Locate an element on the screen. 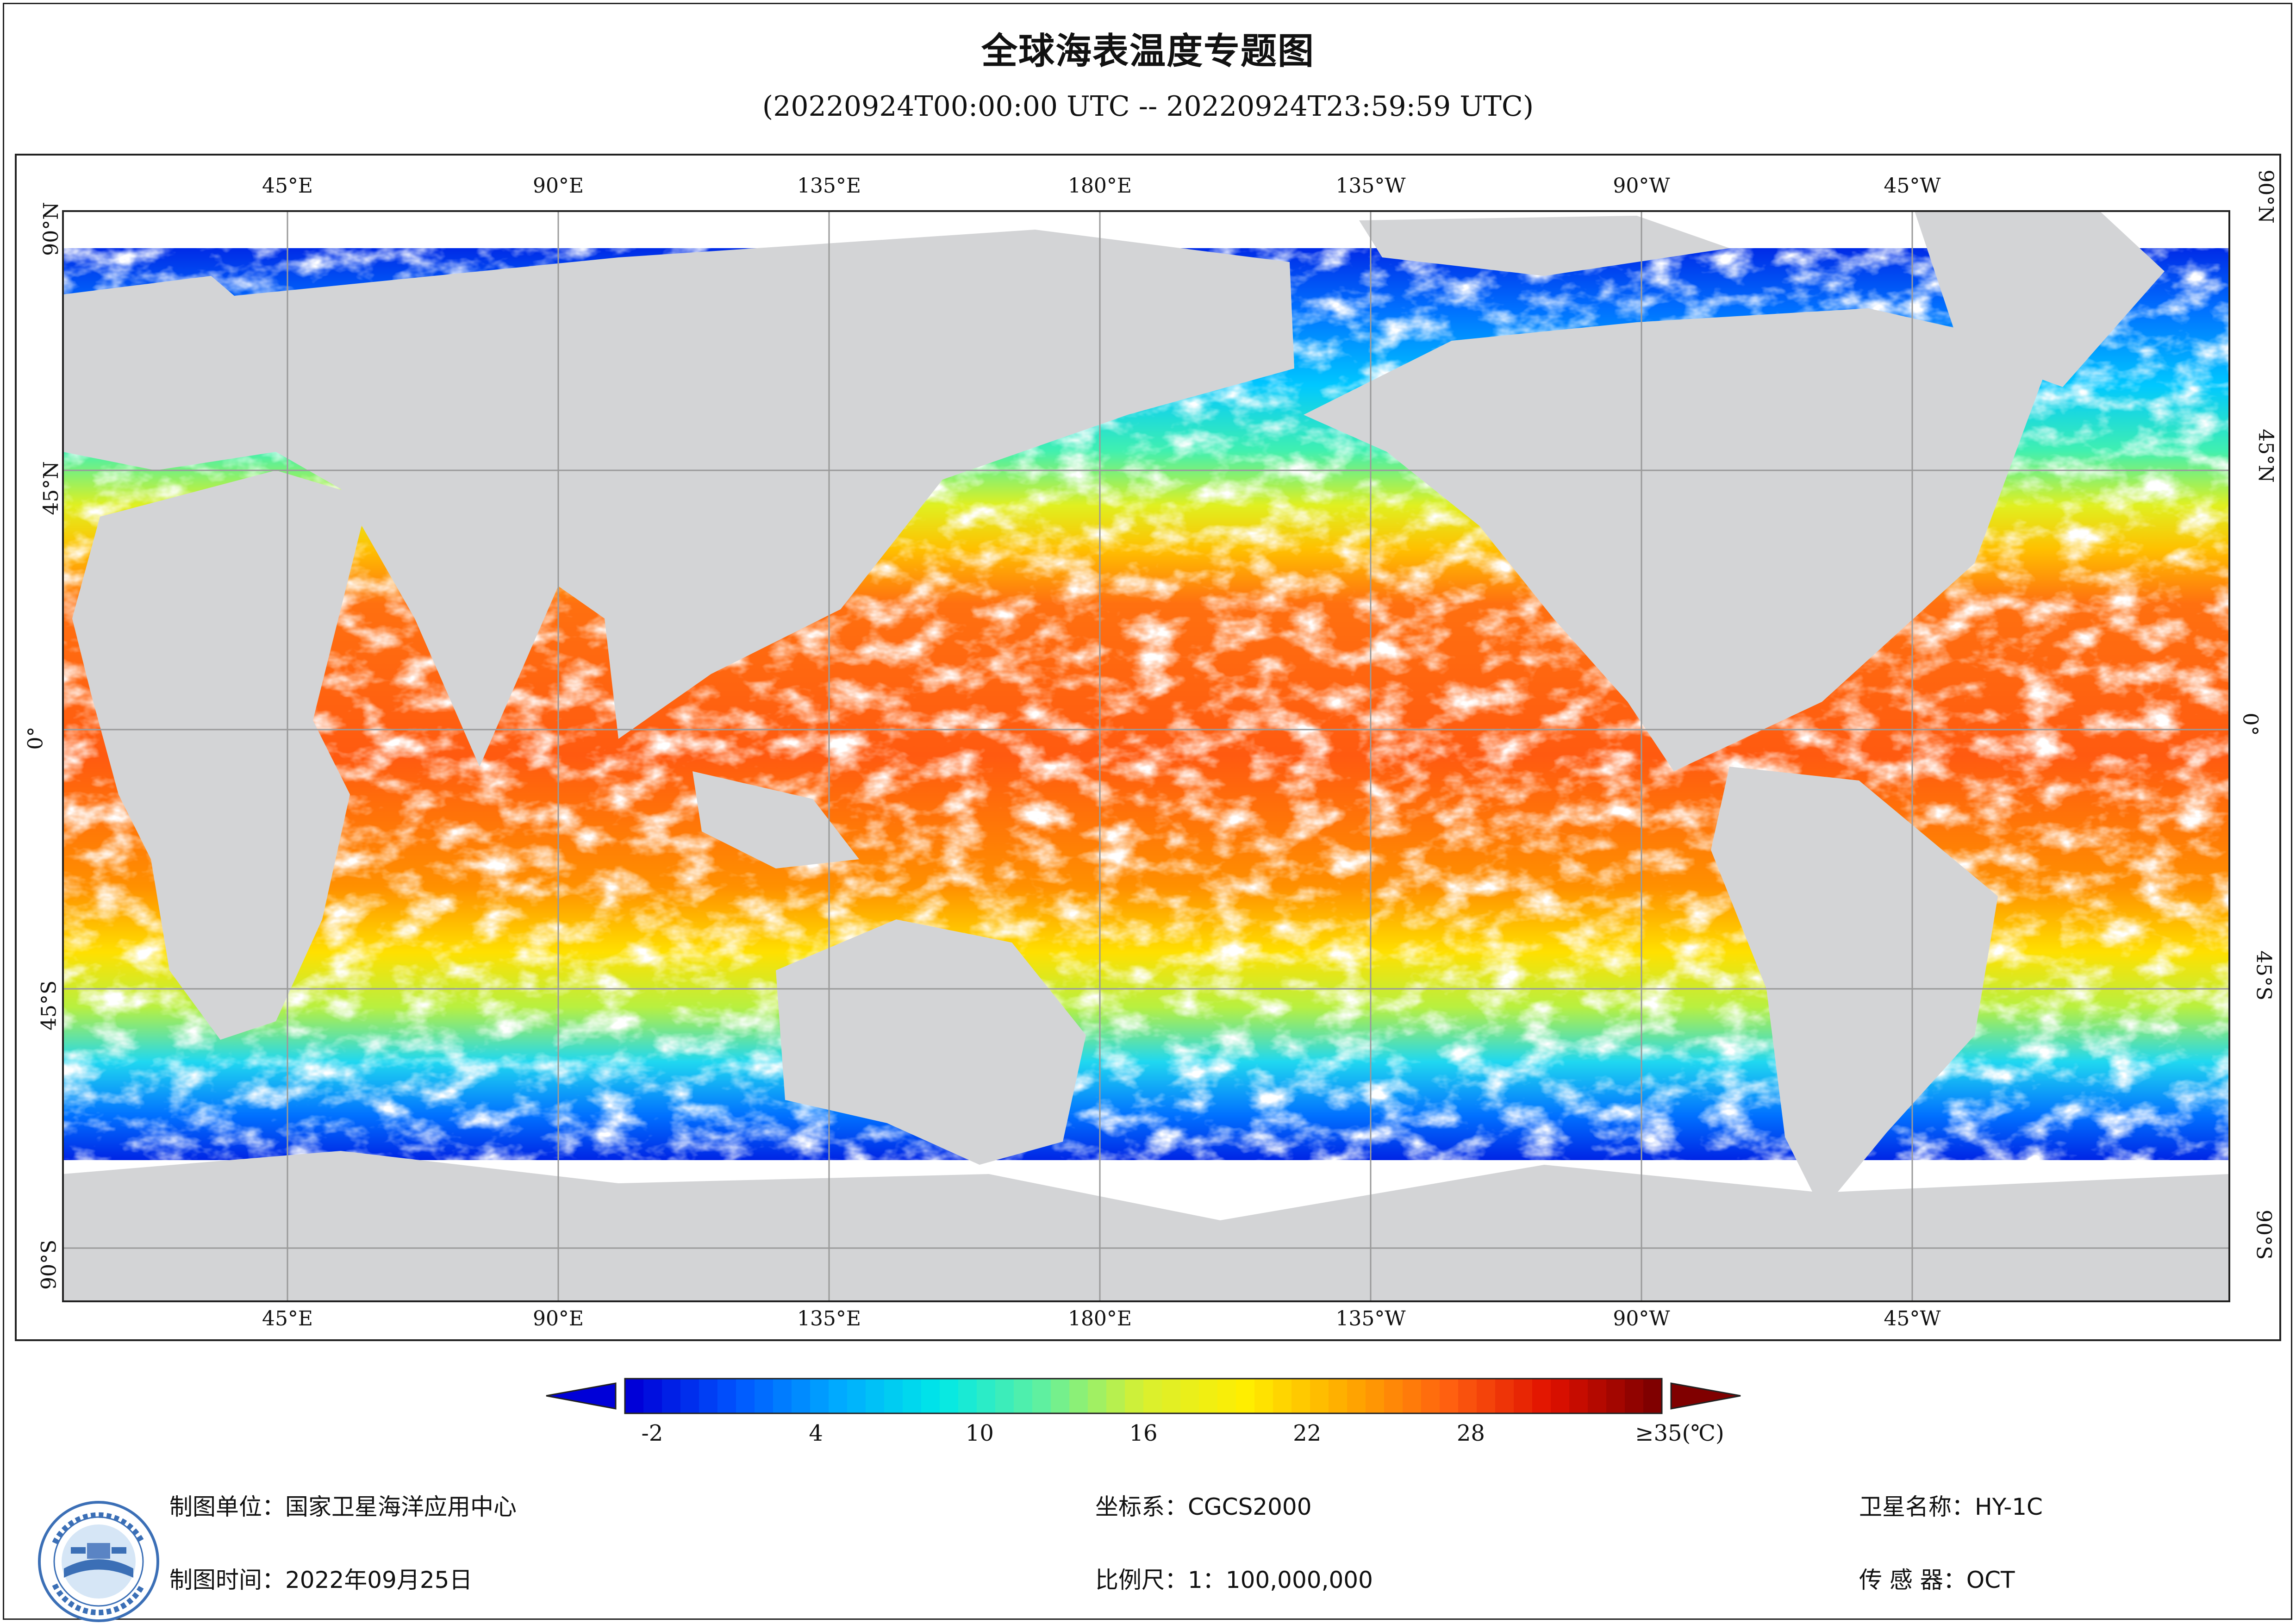 This screenshot has width=2296, height=1624. right-lat-label: 90°N is located at coordinates (2265, 196).